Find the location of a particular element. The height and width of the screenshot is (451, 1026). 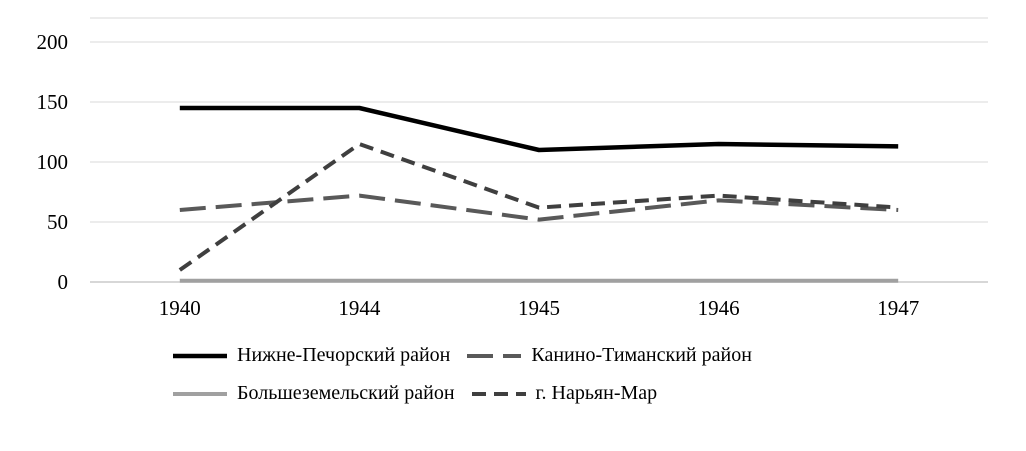

y-tick-label: 200 is located at coordinates (53, 42).